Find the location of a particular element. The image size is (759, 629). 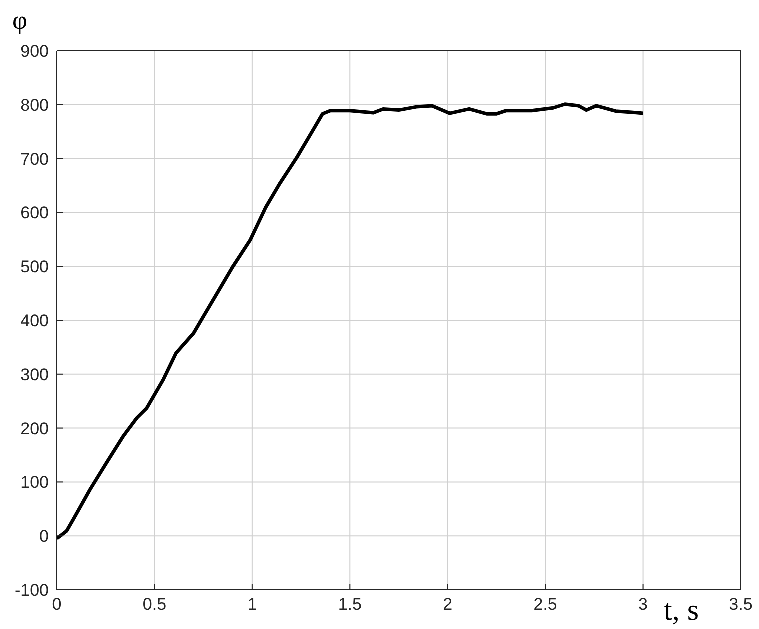

y-tick-label: 400 is located at coordinates (34, 321).